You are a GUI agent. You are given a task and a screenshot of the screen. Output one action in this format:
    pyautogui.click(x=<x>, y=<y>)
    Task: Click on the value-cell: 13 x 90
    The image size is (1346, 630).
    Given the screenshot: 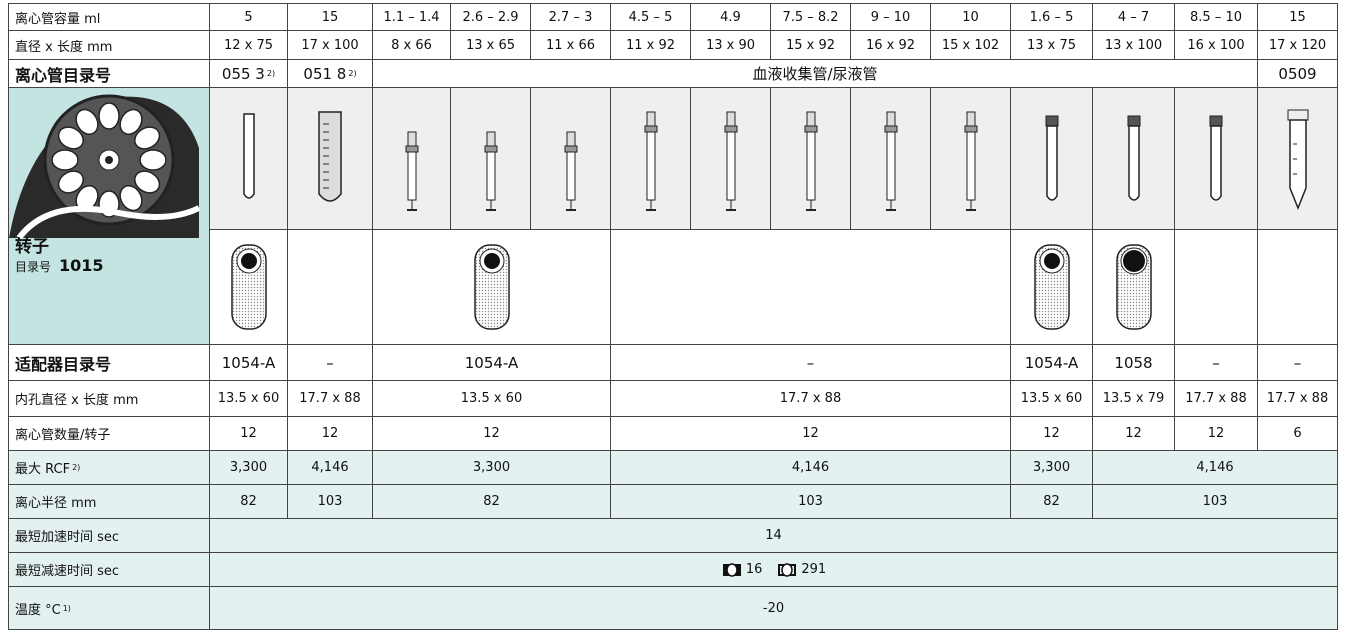 What is the action you would take?
    pyautogui.click(x=731, y=45)
    